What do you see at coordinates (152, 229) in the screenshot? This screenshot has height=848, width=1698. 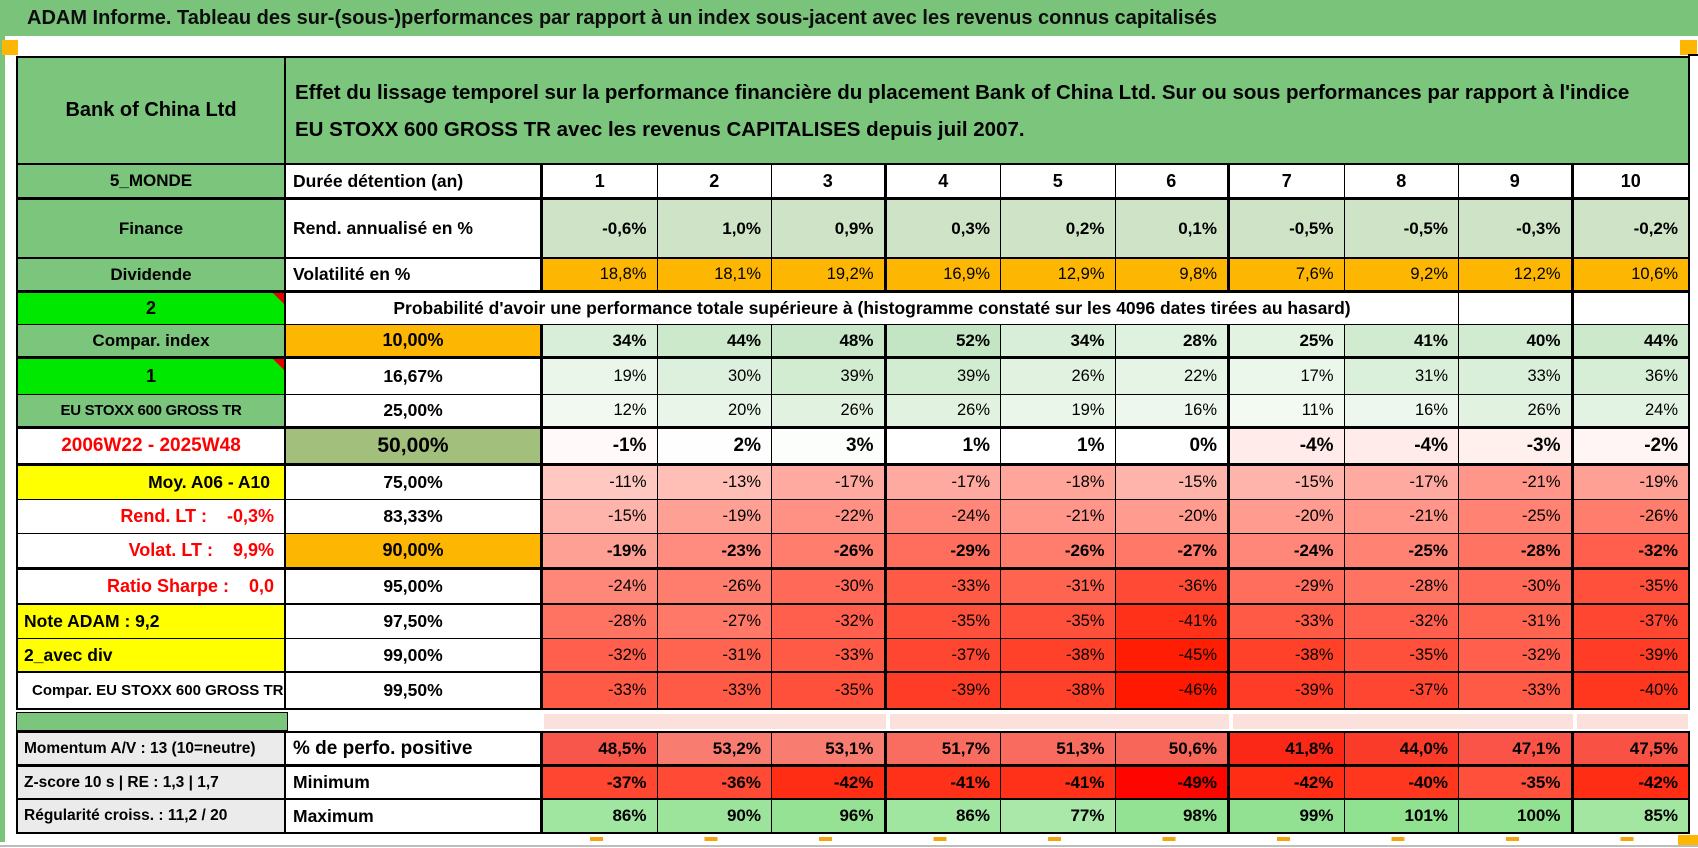 I see `label-rend: Finance` at bounding box center [152, 229].